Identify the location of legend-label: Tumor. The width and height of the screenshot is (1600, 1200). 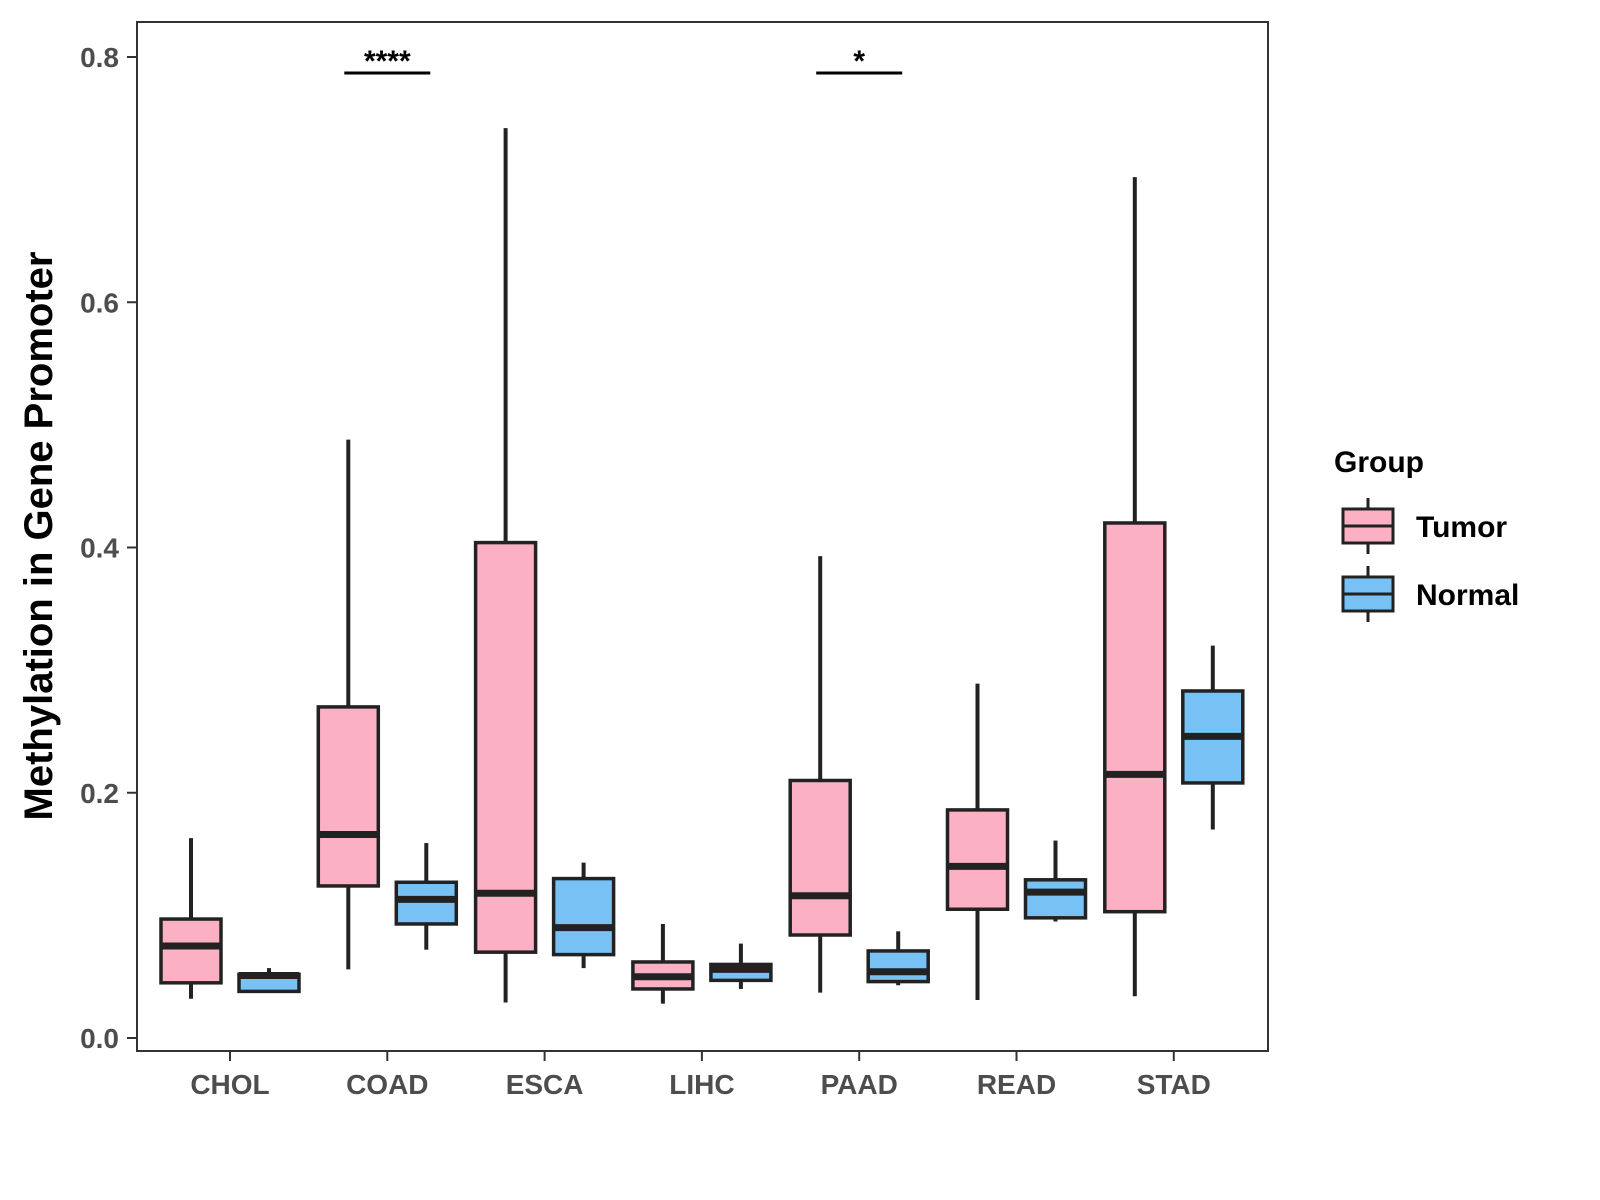
(1461, 527).